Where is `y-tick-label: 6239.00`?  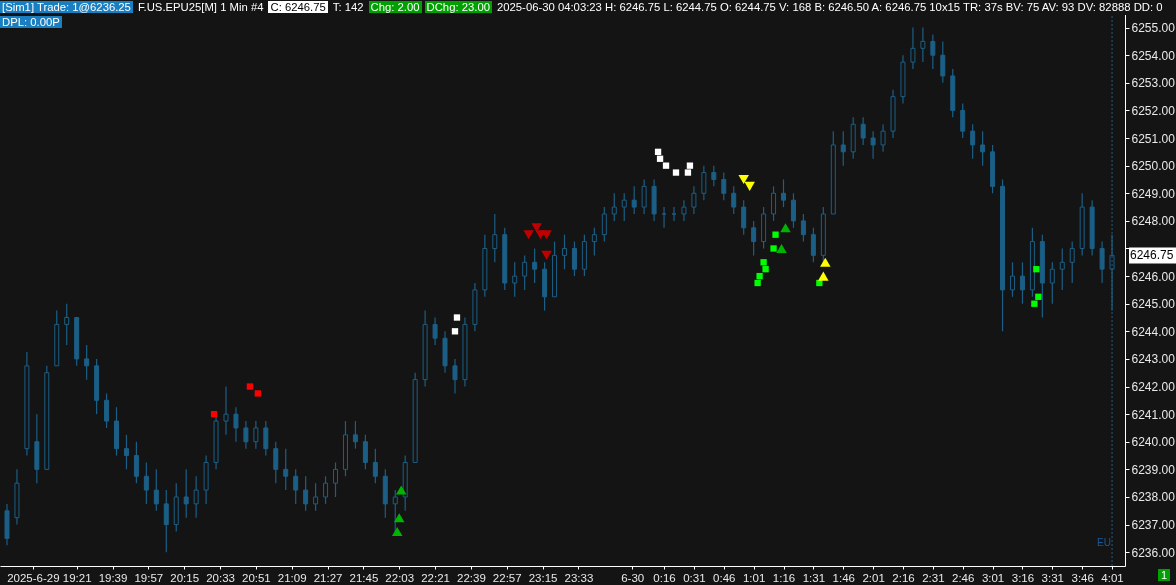 y-tick-label: 6239.00 is located at coordinates (1153, 469).